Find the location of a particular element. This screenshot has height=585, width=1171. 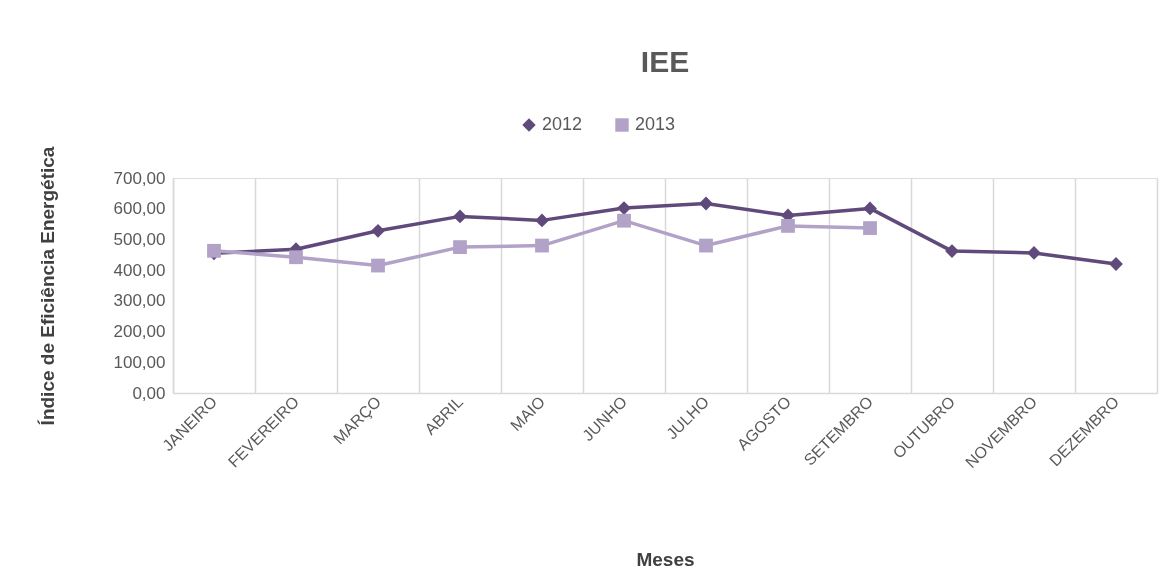

y-tick-label: 600,00 is located at coordinates (139, 209).